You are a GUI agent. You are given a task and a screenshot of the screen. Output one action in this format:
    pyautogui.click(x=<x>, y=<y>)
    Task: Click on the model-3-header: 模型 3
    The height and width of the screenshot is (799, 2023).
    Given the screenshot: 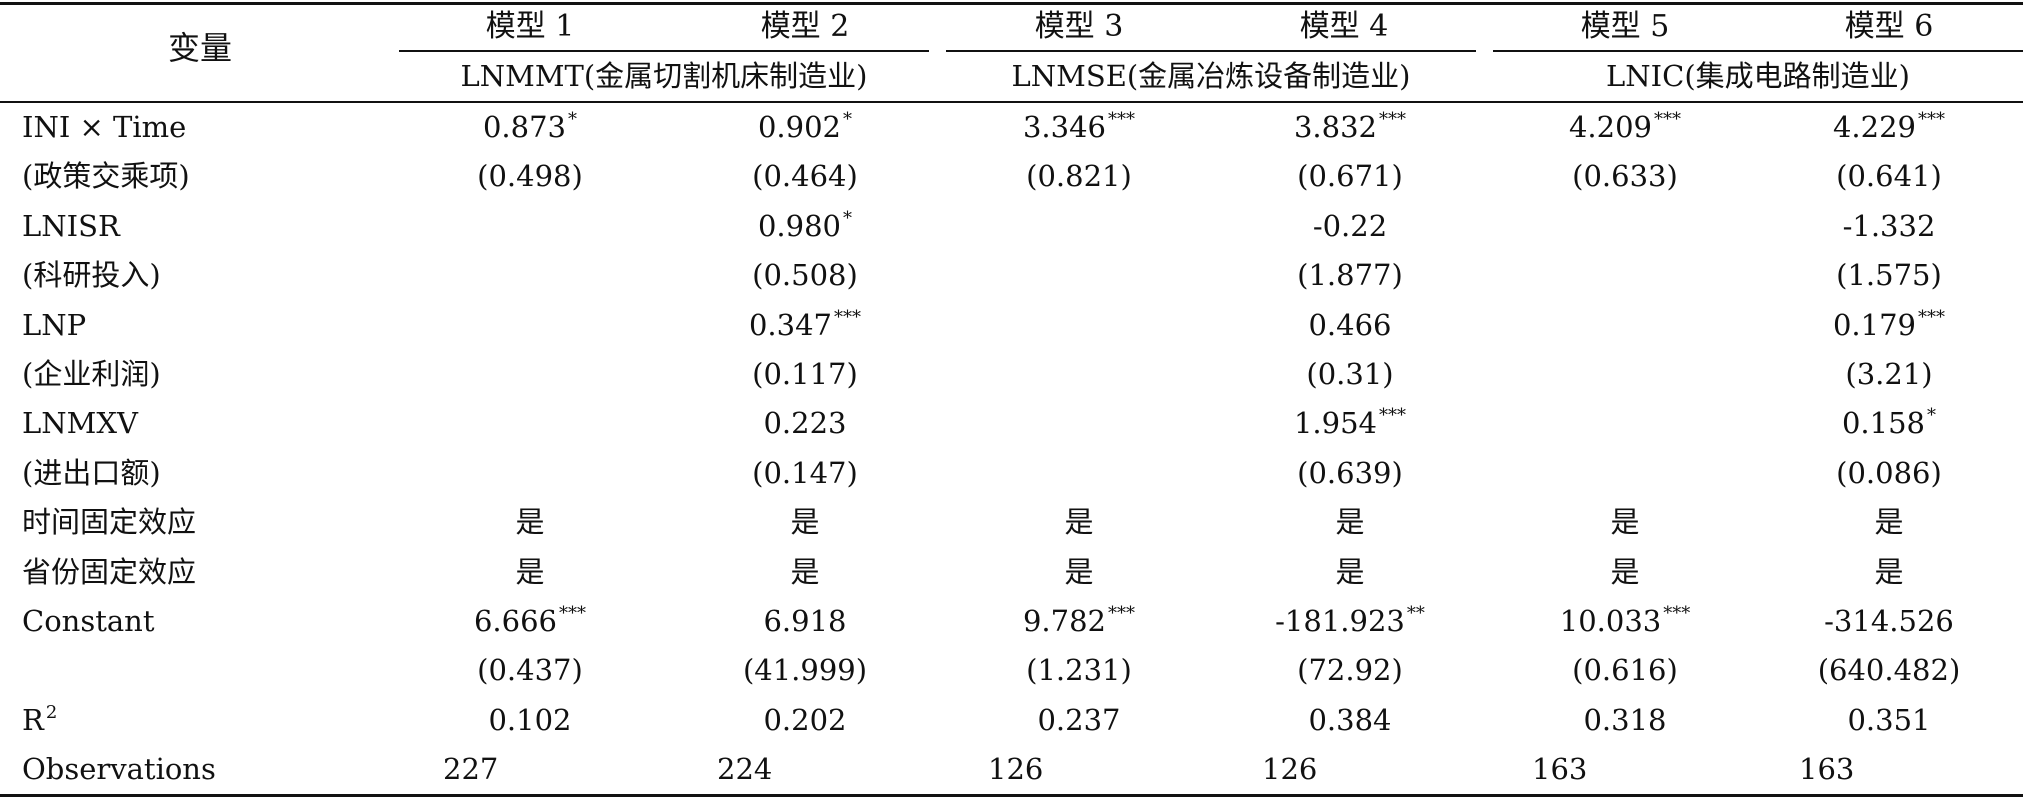 What is the action you would take?
    pyautogui.click(x=1079, y=26)
    